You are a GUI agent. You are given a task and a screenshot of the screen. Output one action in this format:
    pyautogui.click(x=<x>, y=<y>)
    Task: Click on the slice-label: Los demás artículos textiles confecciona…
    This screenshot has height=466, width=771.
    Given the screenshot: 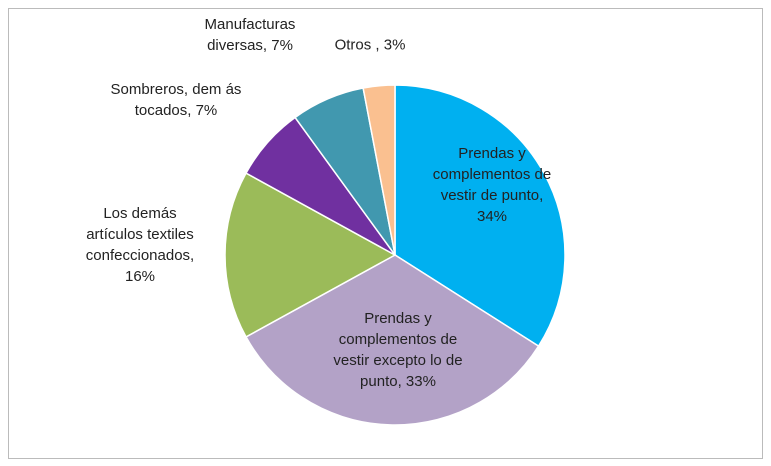 What is the action you would take?
    pyautogui.click(x=140, y=245)
    